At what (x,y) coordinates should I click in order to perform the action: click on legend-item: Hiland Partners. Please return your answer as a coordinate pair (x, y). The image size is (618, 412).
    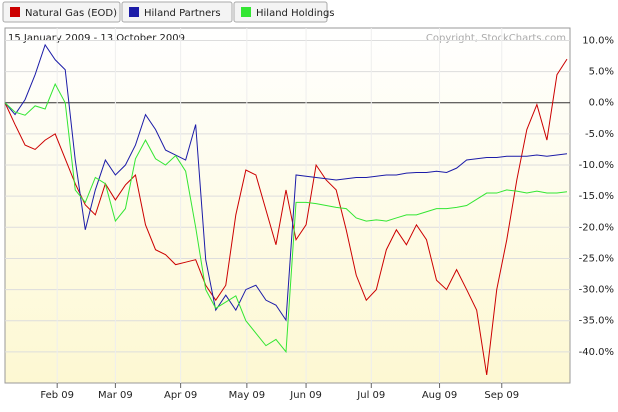
    Looking at the image, I should click on (177, 12).